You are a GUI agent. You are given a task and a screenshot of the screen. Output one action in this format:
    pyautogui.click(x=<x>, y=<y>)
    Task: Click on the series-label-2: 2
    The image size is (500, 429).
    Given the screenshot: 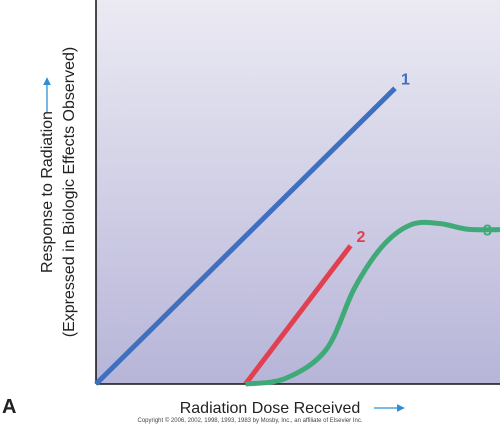 What is the action you would take?
    pyautogui.click(x=361, y=237)
    